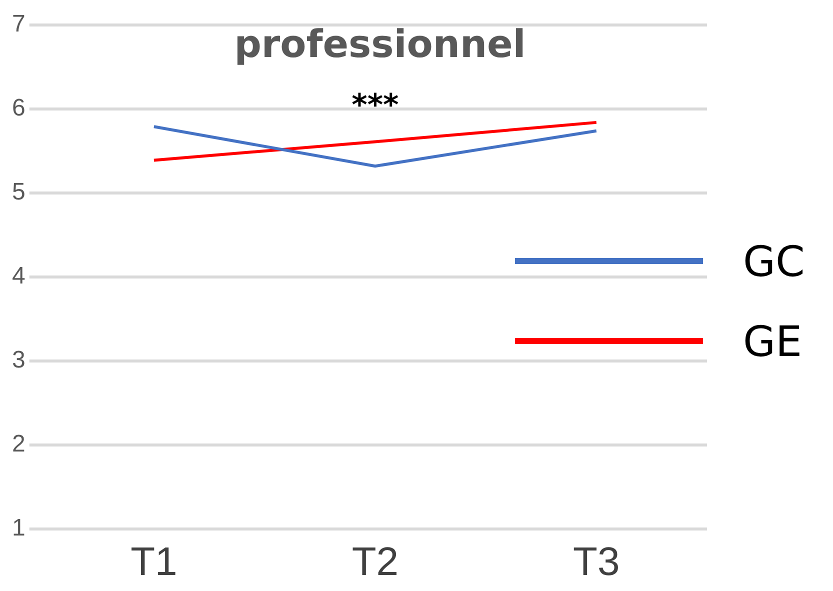 This screenshot has height=591, width=833. What do you see at coordinates (19, 444) in the screenshot?
I see `y-tick-label: 2` at bounding box center [19, 444].